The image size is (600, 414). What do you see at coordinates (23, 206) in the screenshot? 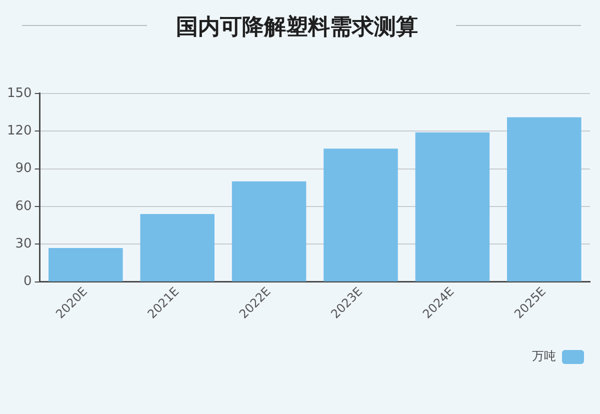
I see `y-tick-label: 60` at bounding box center [23, 206].